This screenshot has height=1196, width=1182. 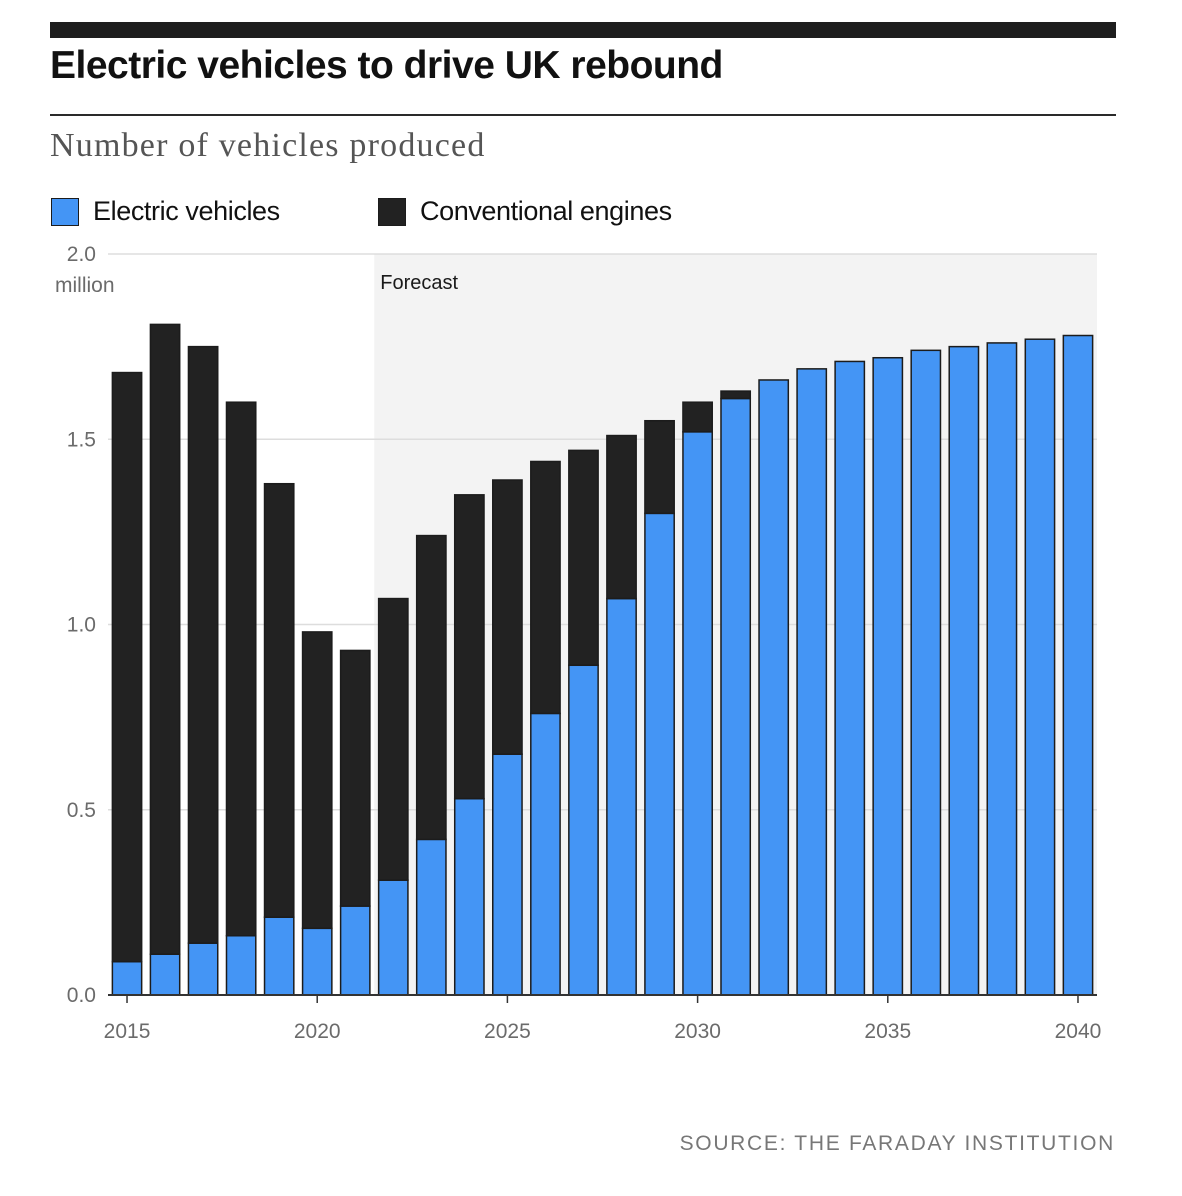 I want to click on y-tick-label: 0.5, so click(x=81, y=810).